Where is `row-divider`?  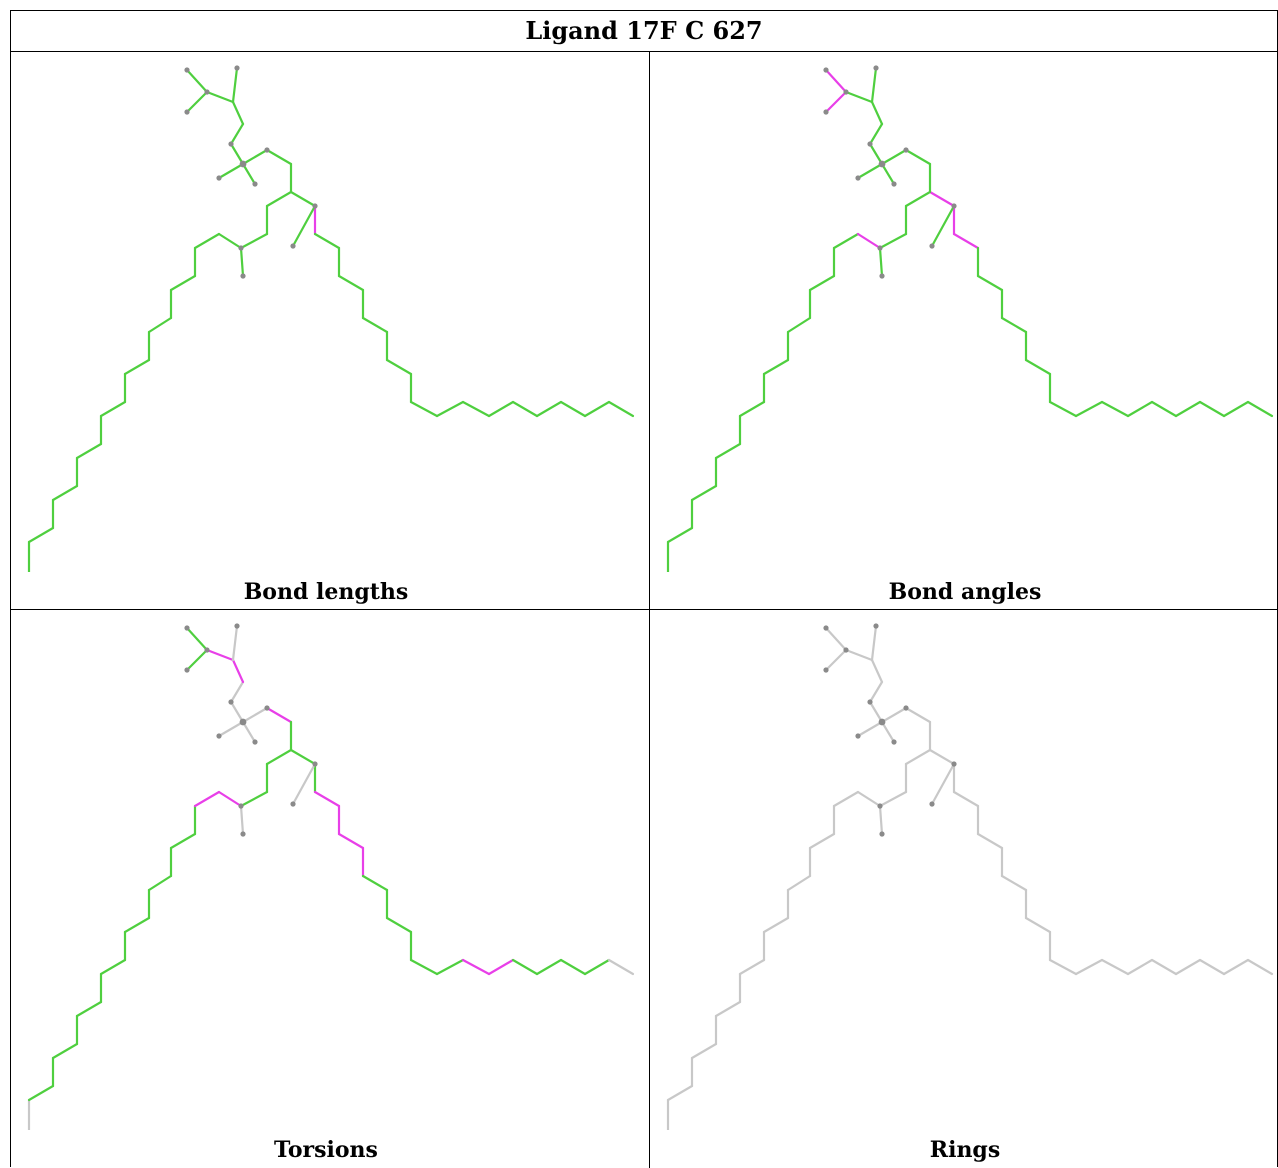 row-divider is located at coordinates (644, 609).